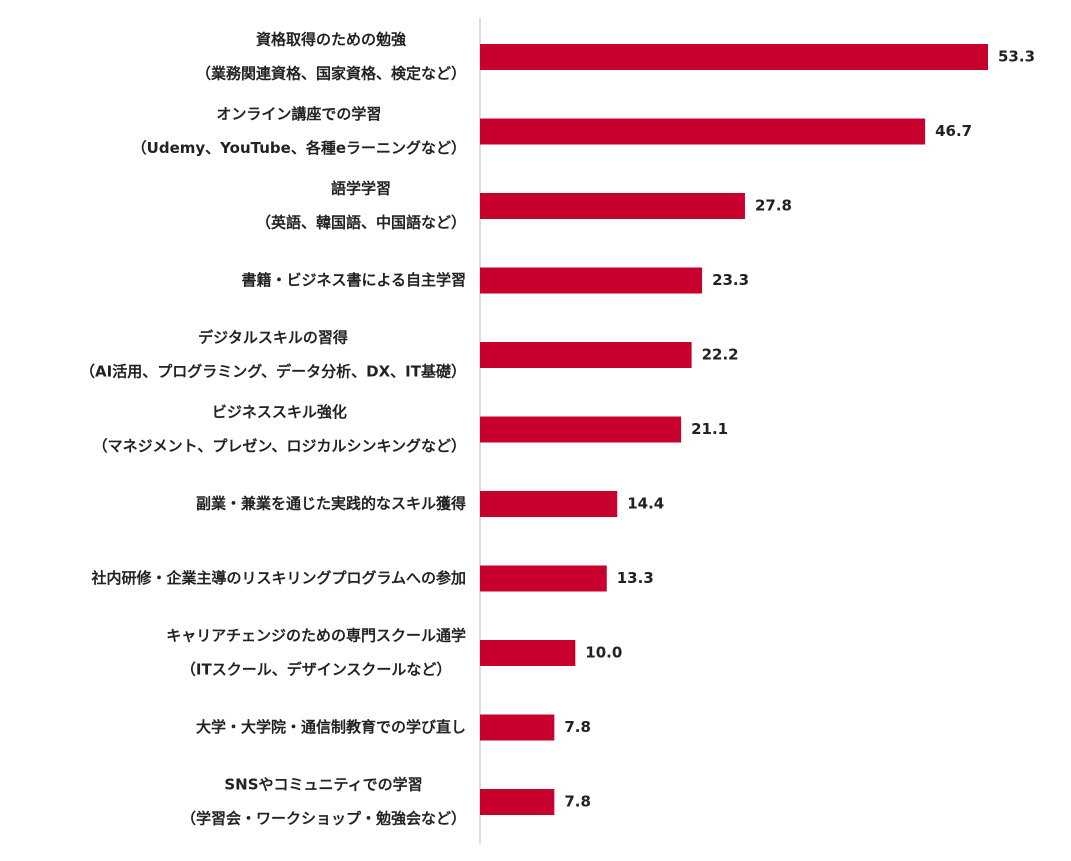 The width and height of the screenshot is (1071, 861). What do you see at coordinates (361, 223) in the screenshot?
I see `category-label: （英語、韓国語、中国語など）` at bounding box center [361, 223].